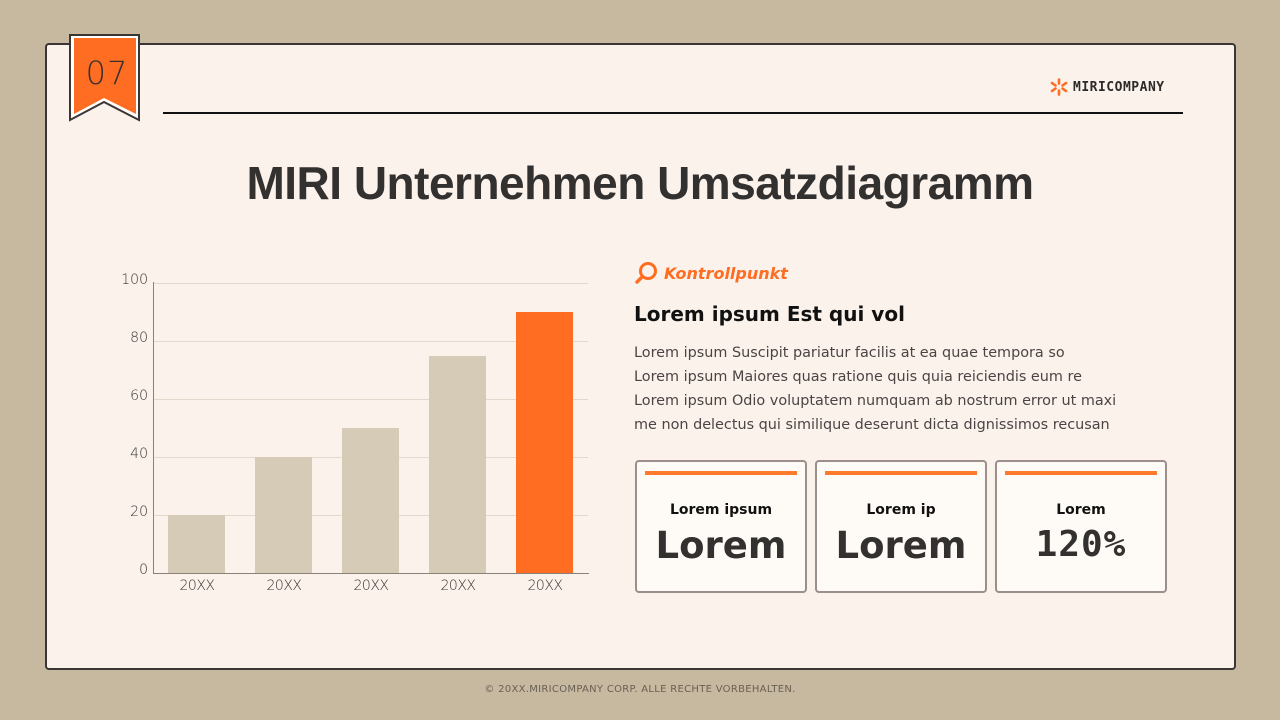 The image size is (1280, 720). What do you see at coordinates (107, 73) in the screenshot?
I see `slide-number: 07` at bounding box center [107, 73].